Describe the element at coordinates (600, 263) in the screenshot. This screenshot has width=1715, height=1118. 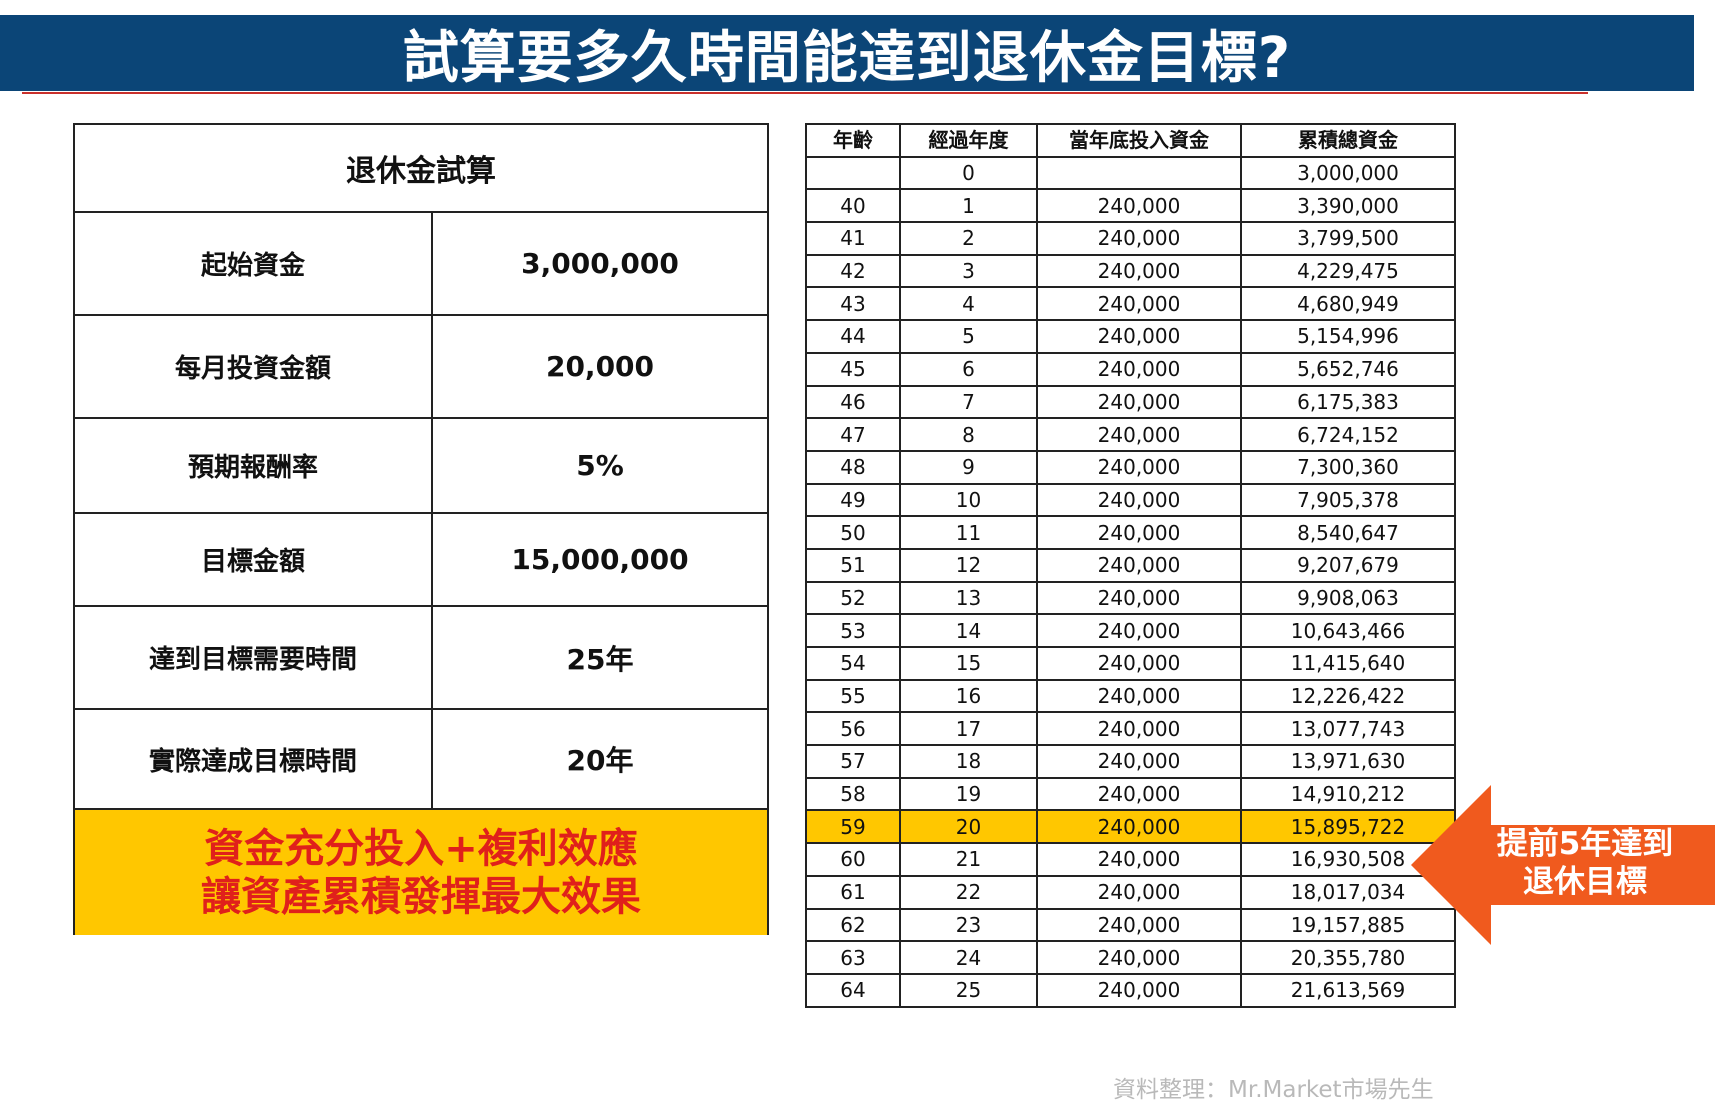
I see `summary-value: 3,000,000` at that location.